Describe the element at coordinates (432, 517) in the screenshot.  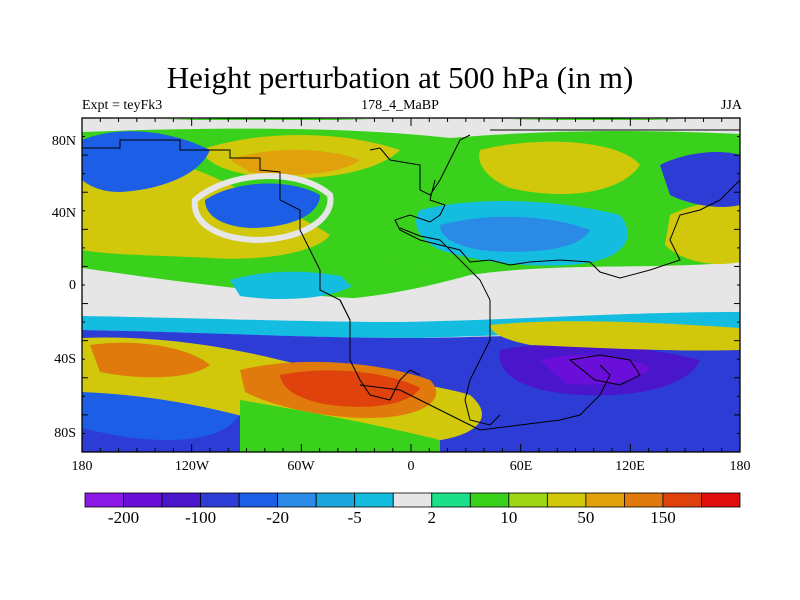
I see `colorbar-label: 2` at that location.